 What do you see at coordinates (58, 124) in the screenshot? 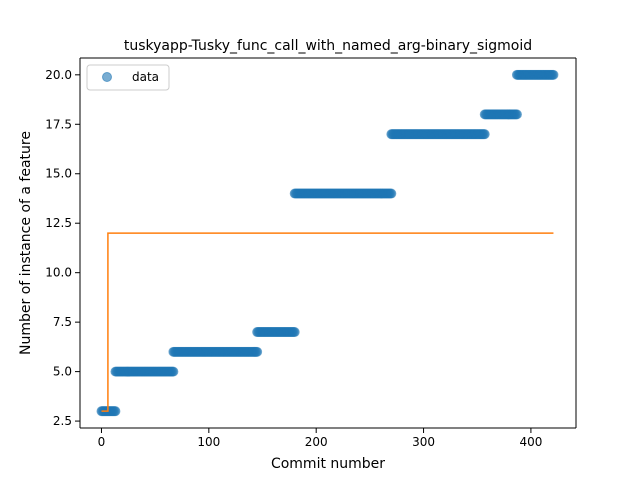
I see `y-tick-label: 17.5` at bounding box center [58, 124].